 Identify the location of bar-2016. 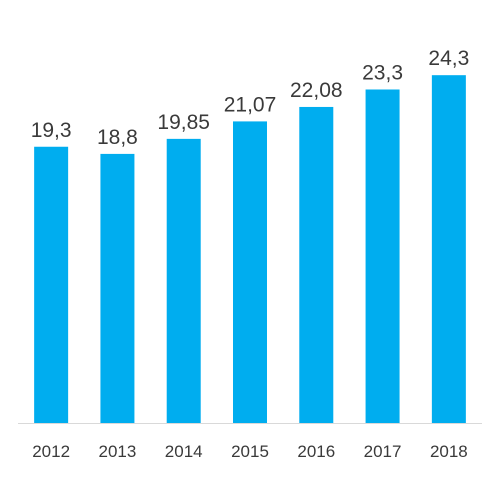
(316, 264).